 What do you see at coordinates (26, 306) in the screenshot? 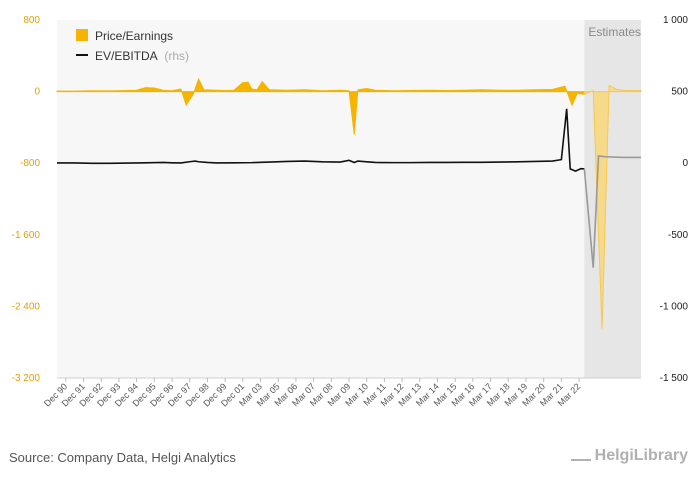
I see `left-tick-label: -2 400` at bounding box center [26, 306].